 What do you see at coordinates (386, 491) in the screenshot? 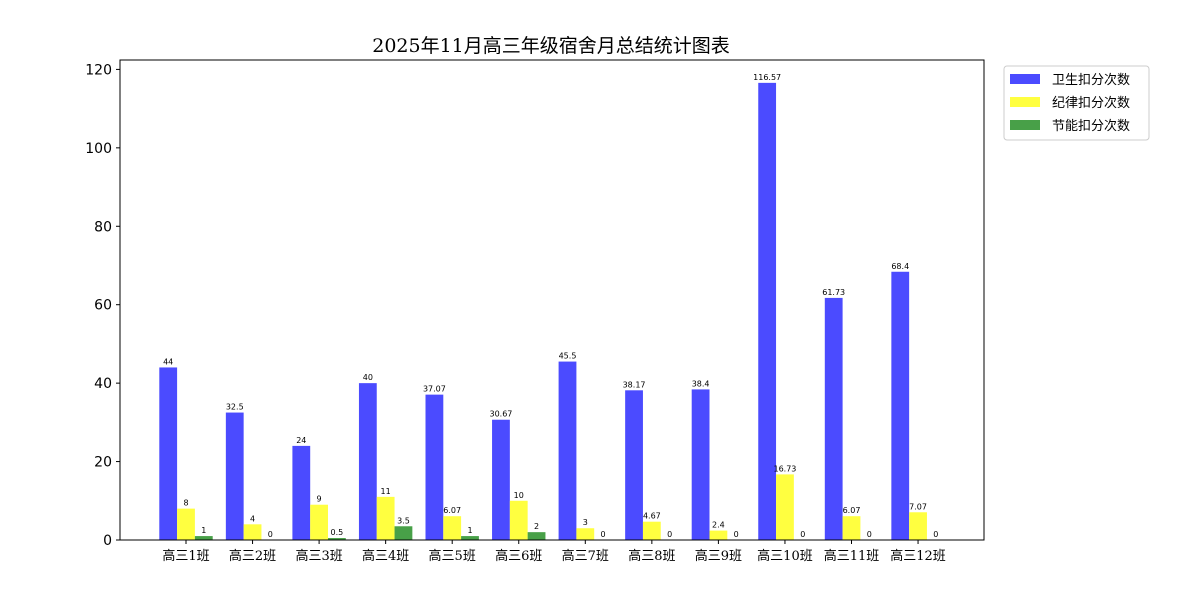
I see `data-label: 11` at bounding box center [386, 491].